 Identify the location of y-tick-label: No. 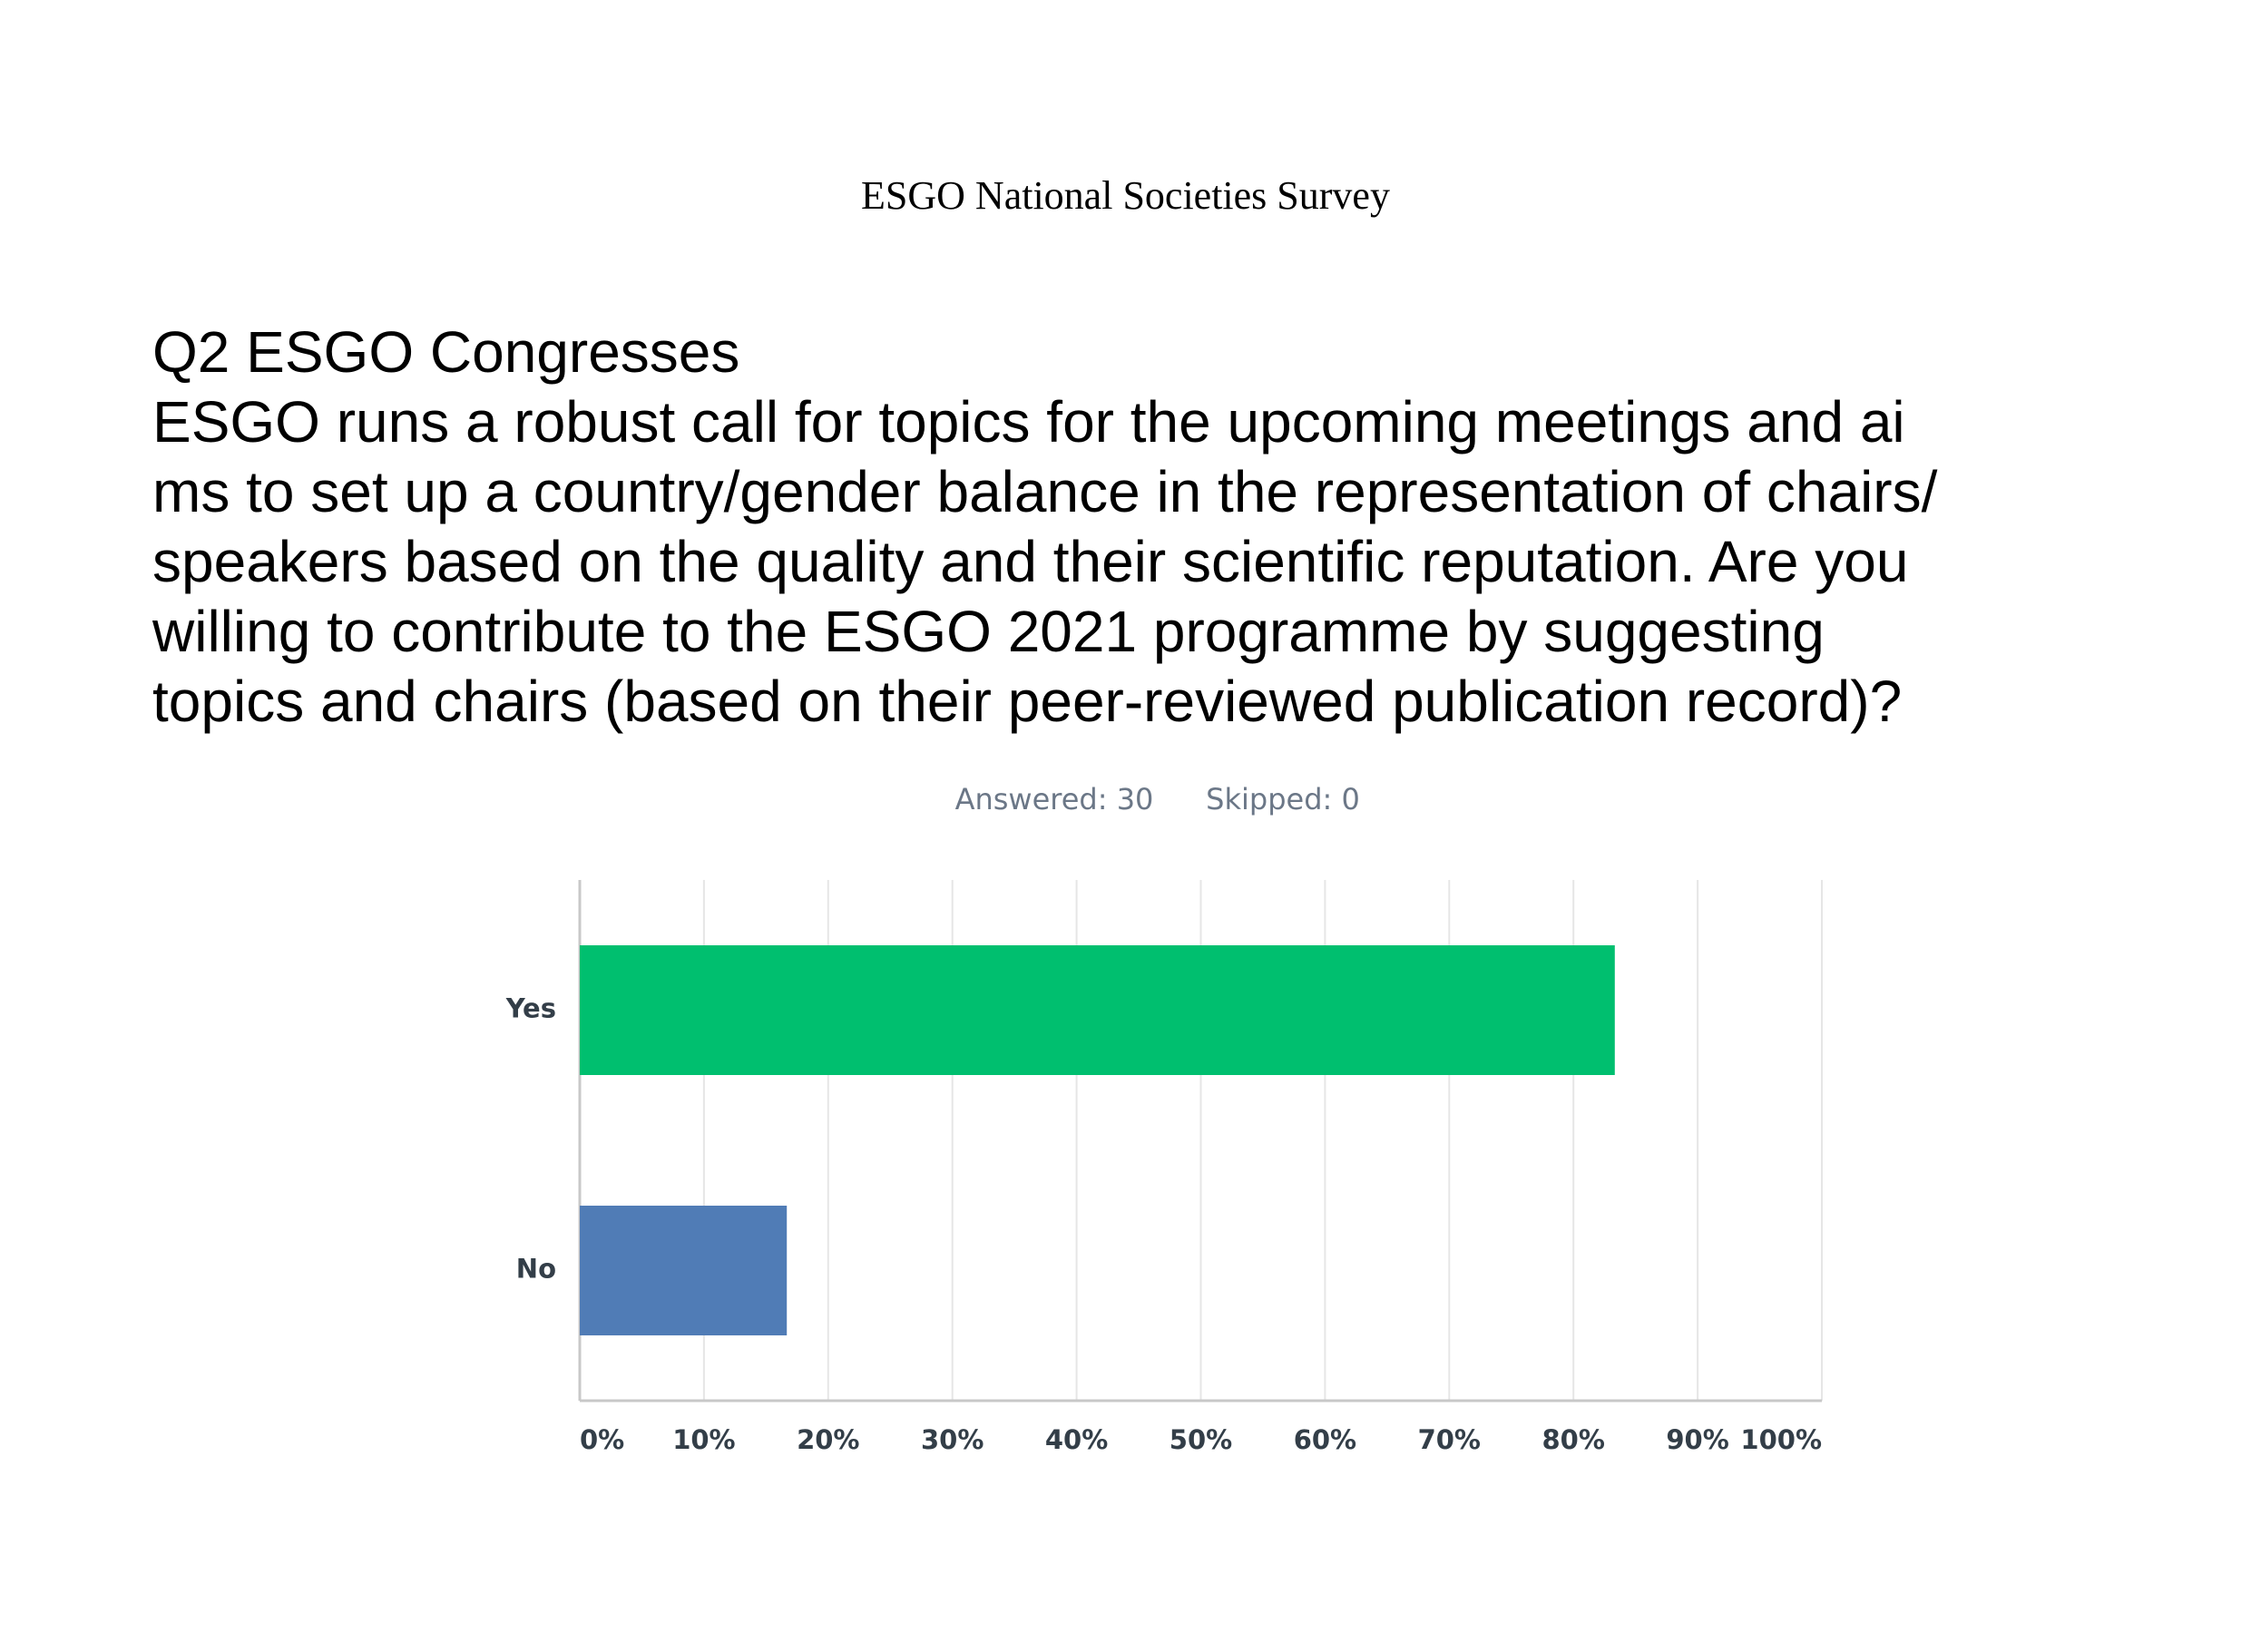
(536, 1269).